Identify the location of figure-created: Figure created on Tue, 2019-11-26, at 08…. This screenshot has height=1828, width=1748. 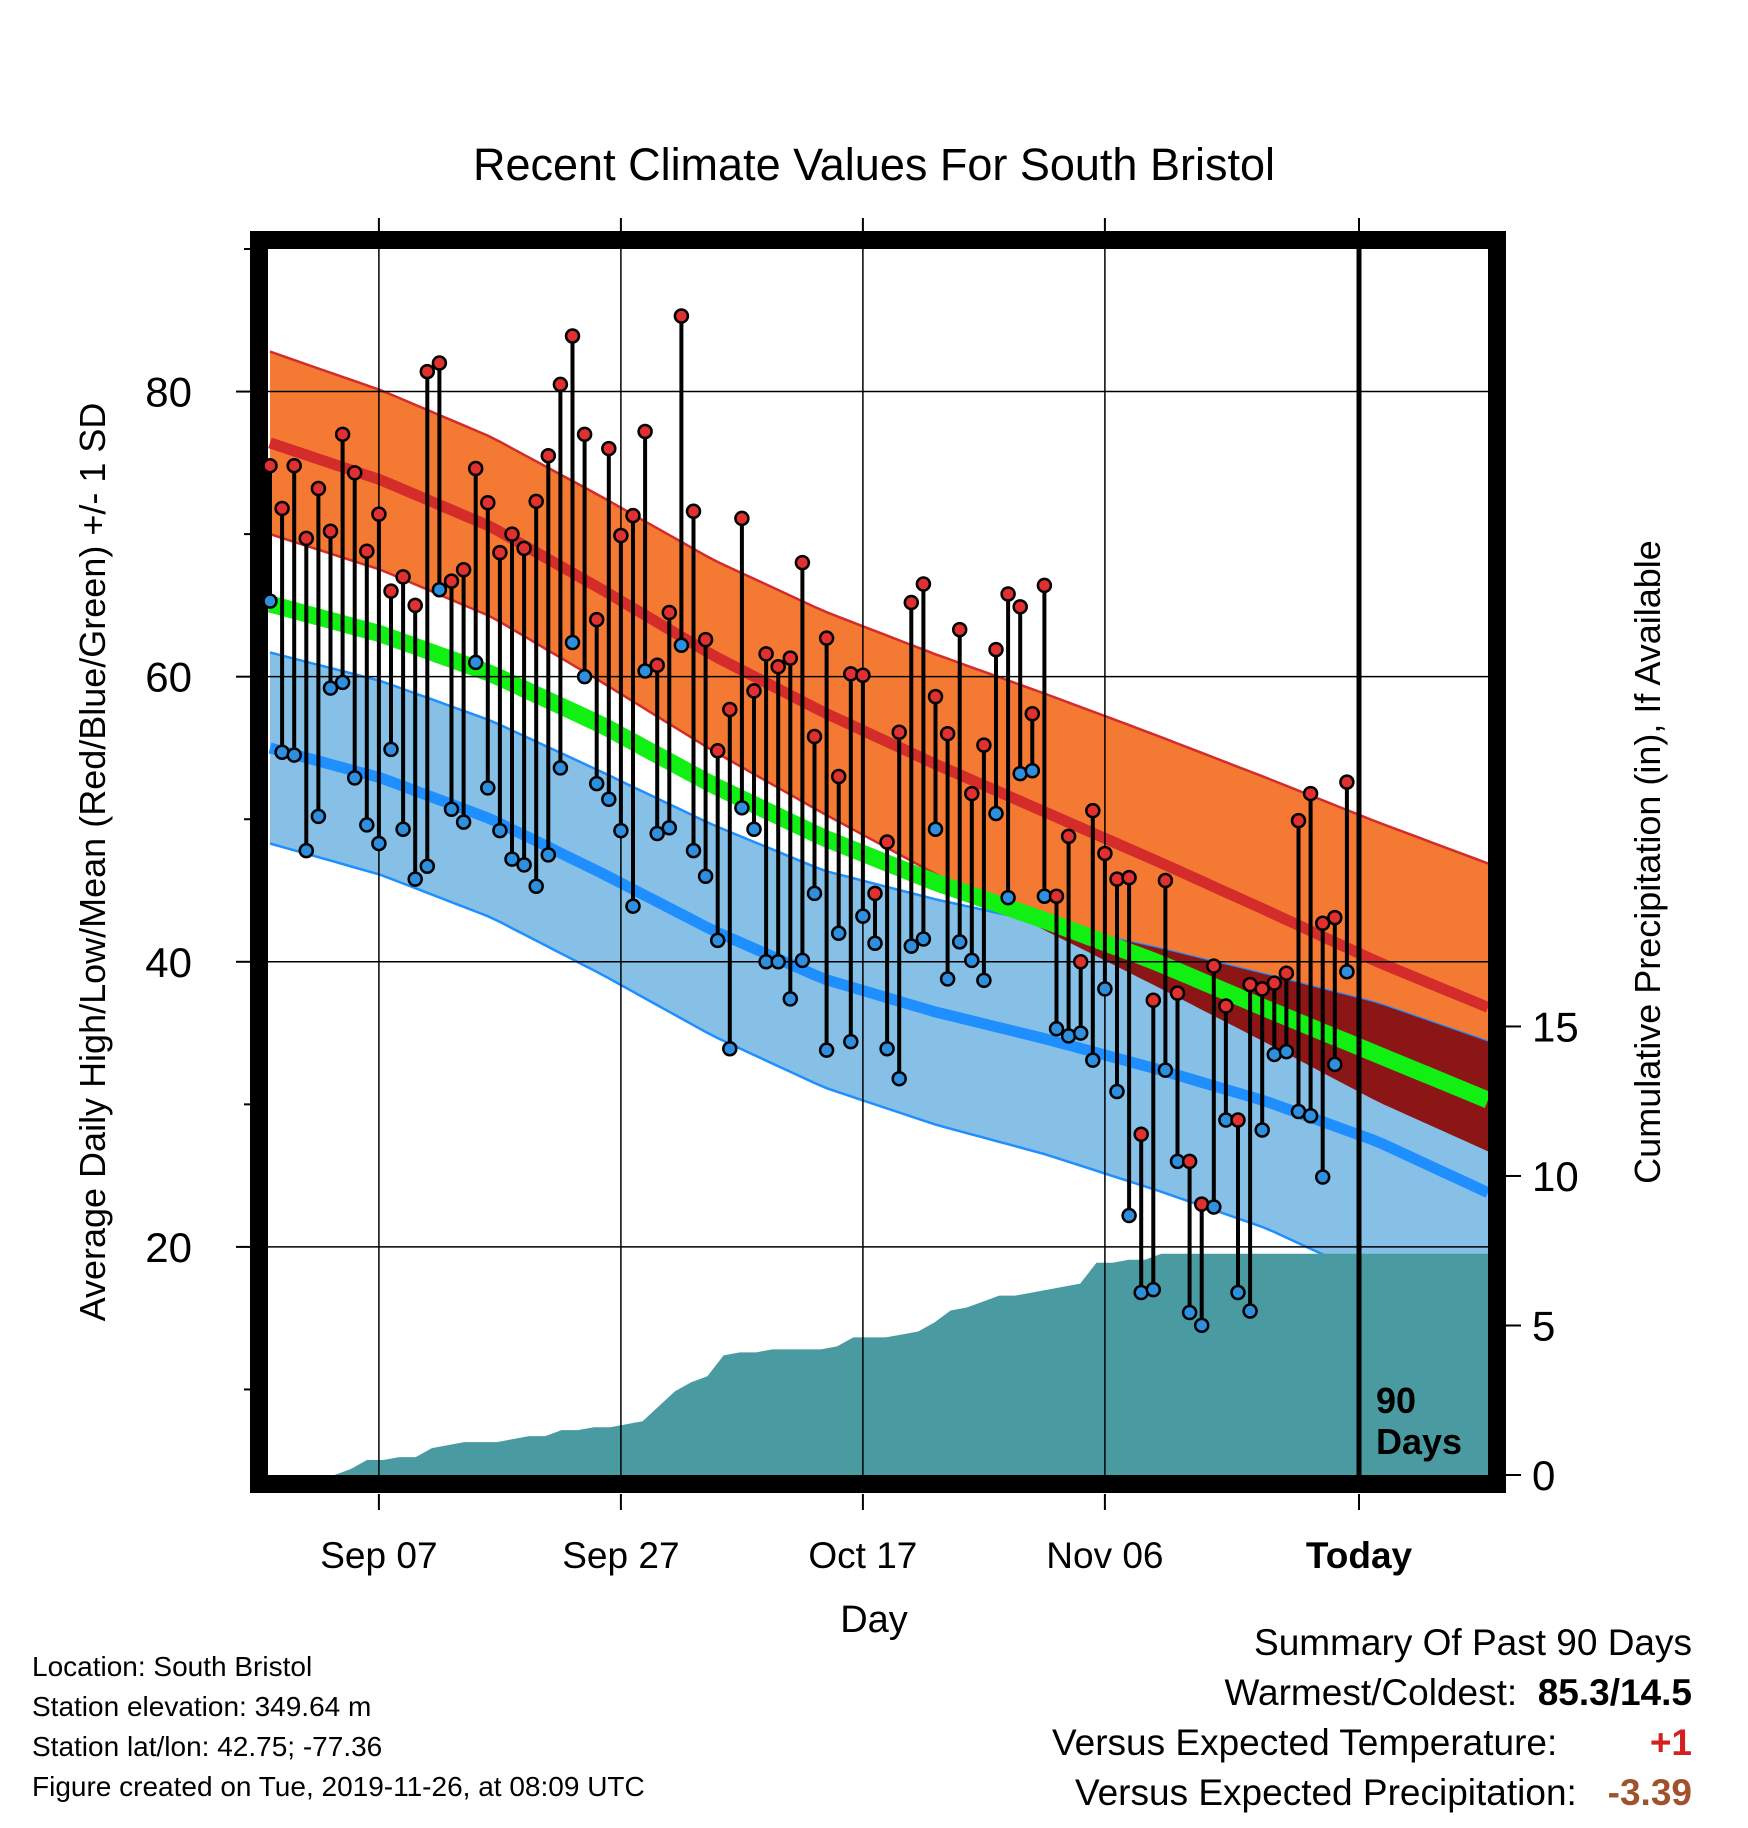
(338, 1786).